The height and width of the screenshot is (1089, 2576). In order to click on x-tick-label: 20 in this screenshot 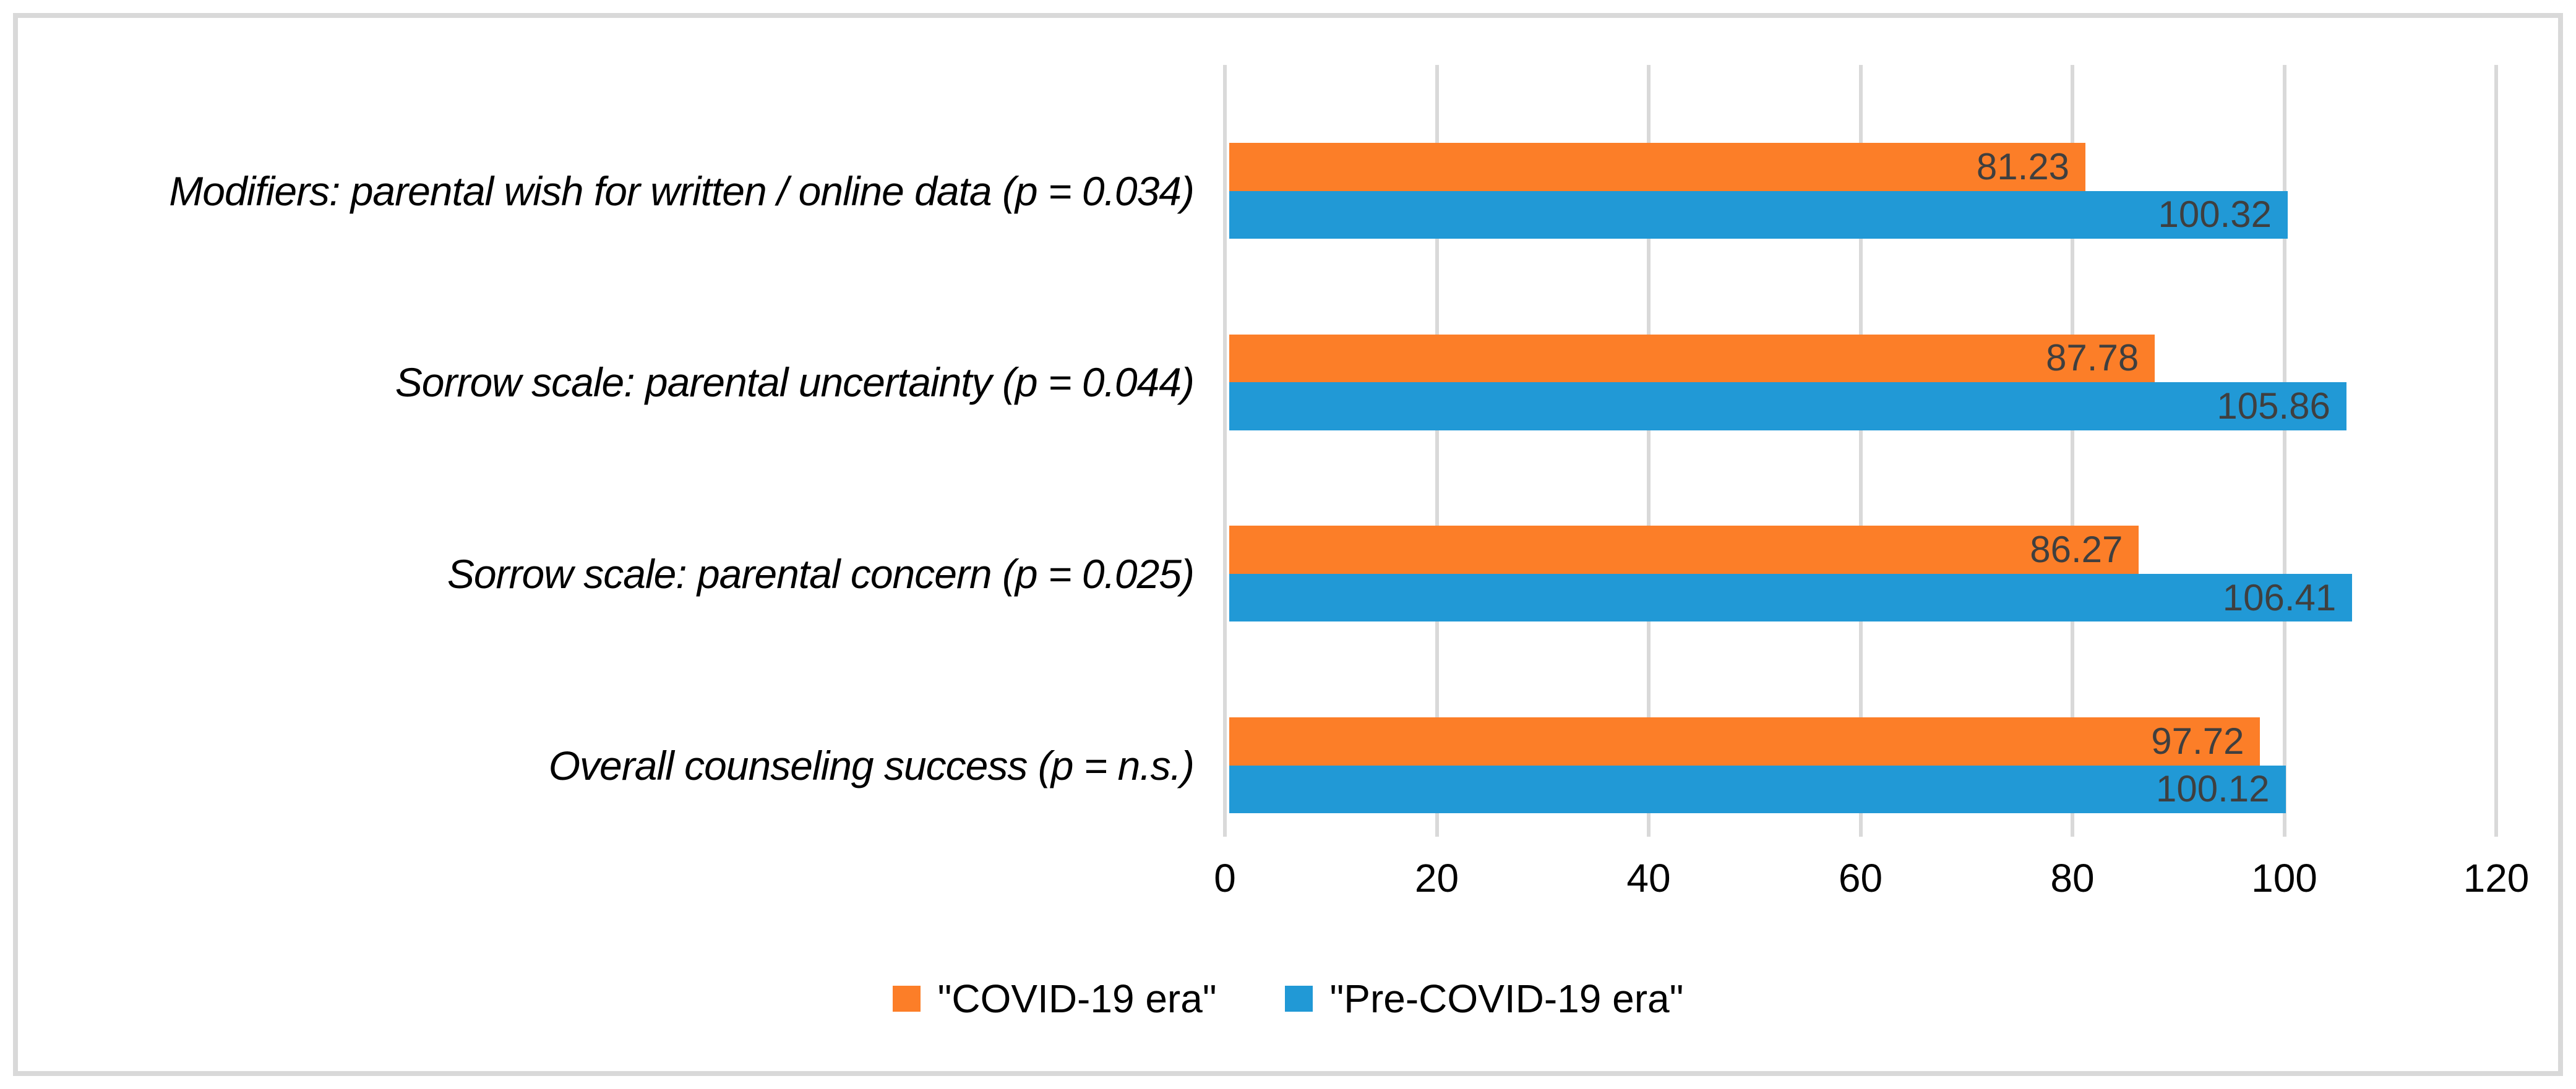, I will do `click(1436, 878)`.